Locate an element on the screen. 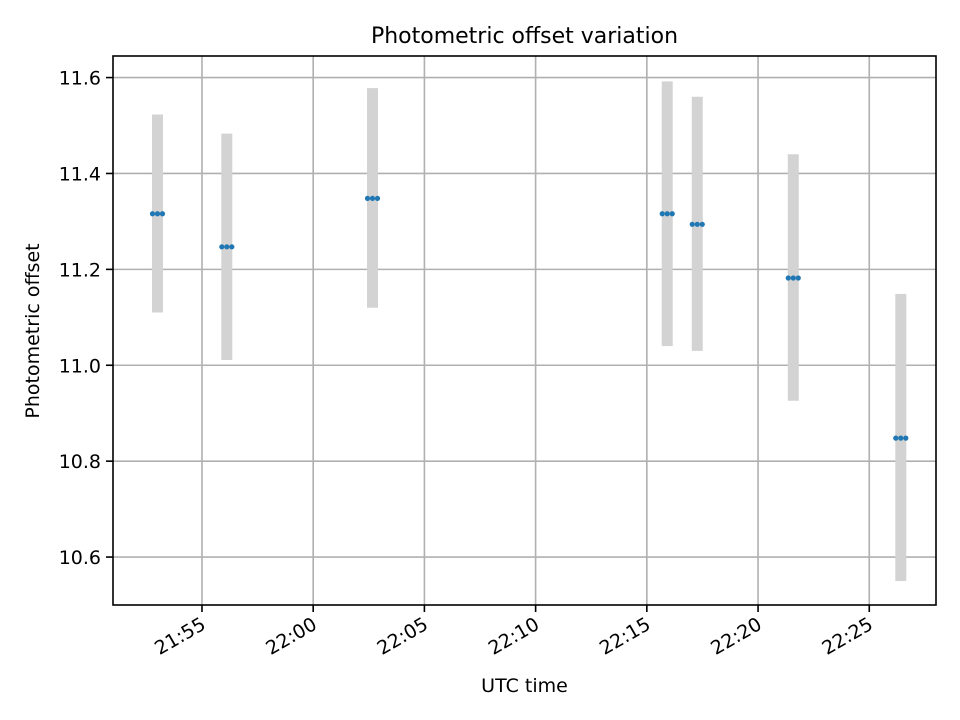 This screenshot has height=720, width=960. x-axis-label: UTC time is located at coordinates (524, 686).